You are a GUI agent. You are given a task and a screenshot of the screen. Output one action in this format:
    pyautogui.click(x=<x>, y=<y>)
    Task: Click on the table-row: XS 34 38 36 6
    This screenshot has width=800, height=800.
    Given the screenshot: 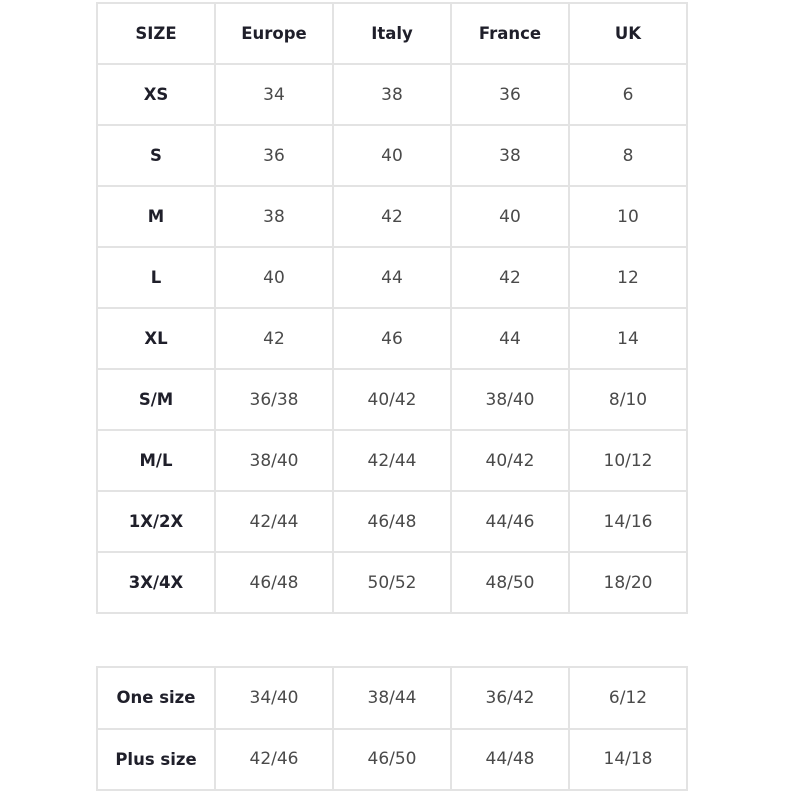 What is the action you would take?
    pyautogui.click(x=392, y=94)
    